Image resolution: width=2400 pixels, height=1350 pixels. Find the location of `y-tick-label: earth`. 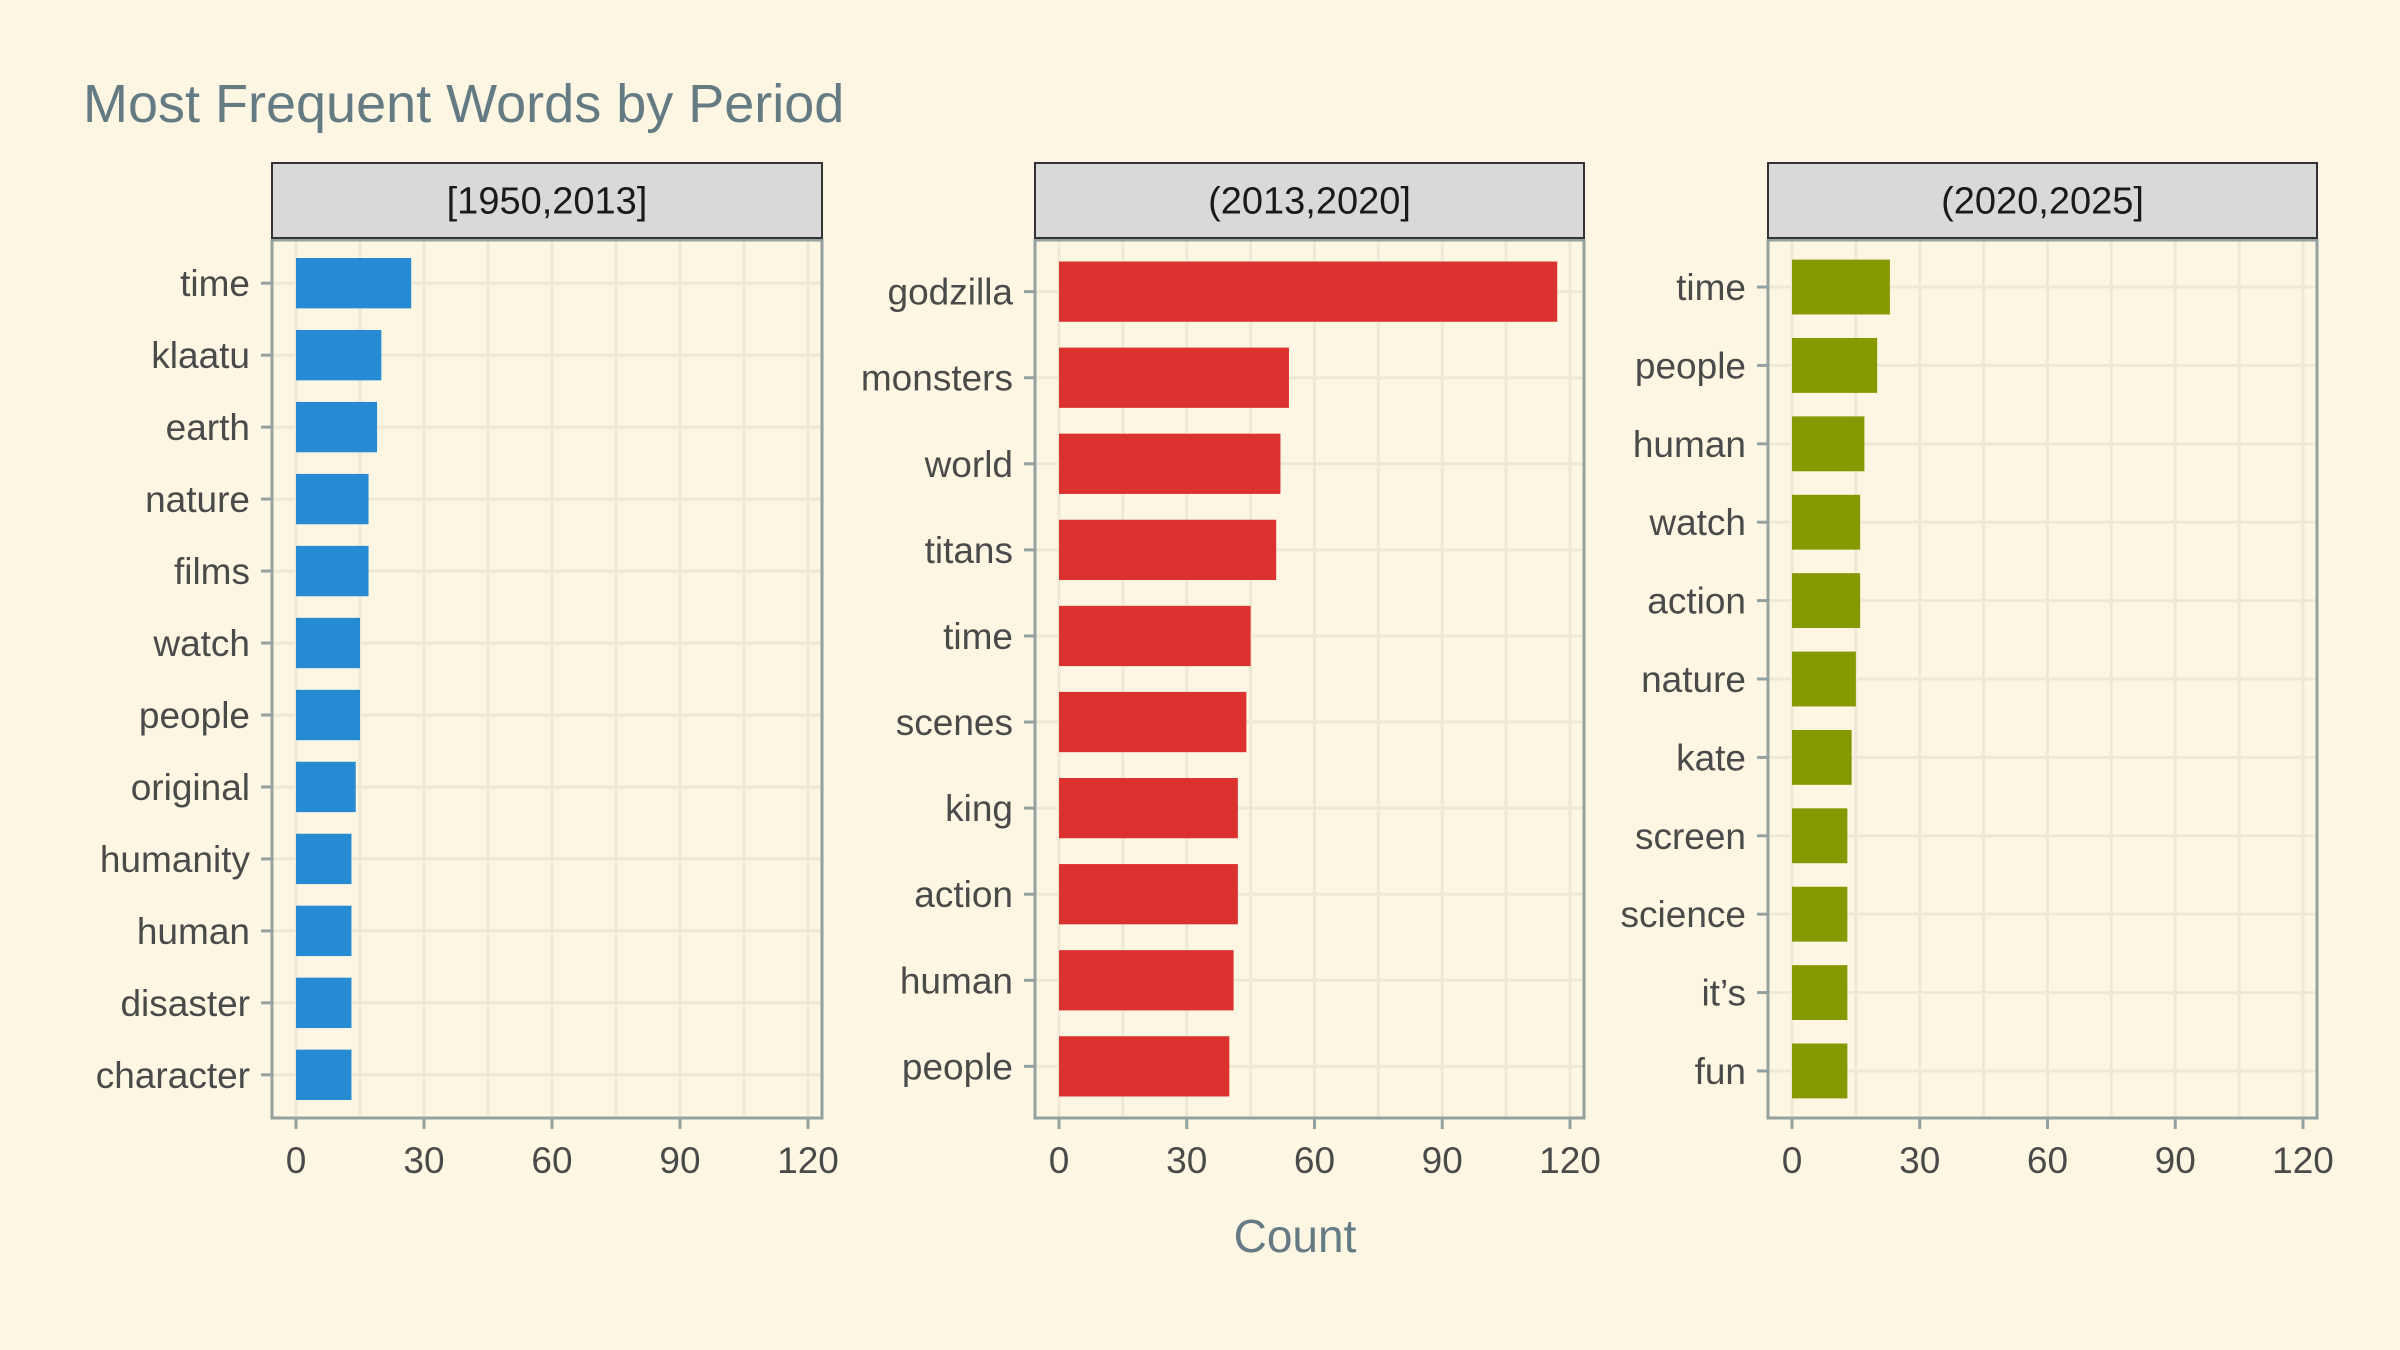

y-tick-label: earth is located at coordinates (208, 427).